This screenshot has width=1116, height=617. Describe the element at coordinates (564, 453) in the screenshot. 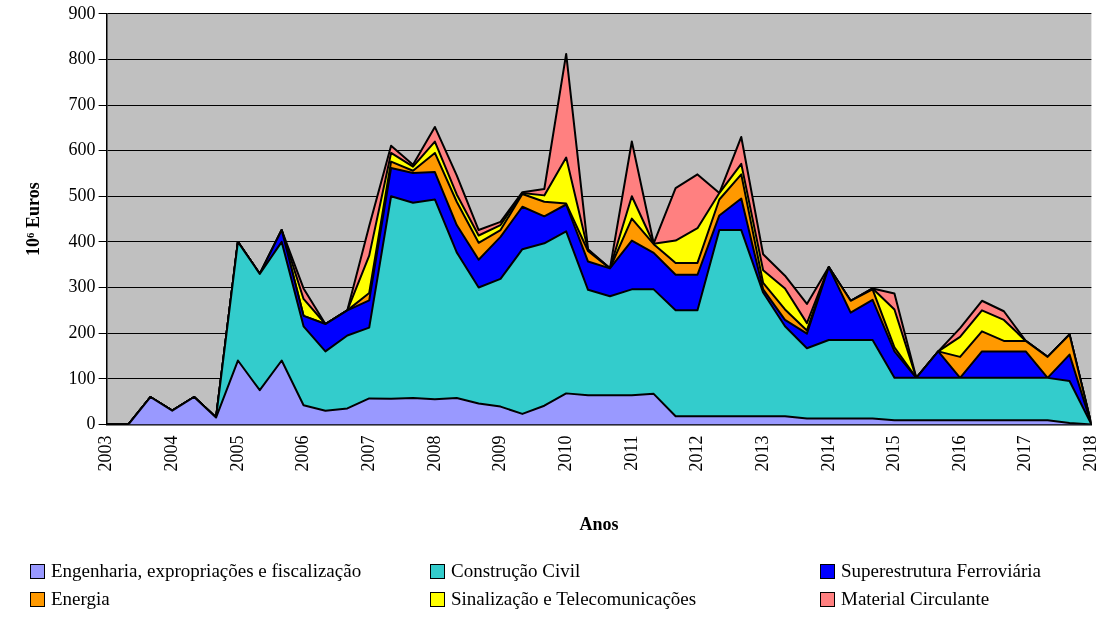

I see `x-tick-label: 2010` at that location.